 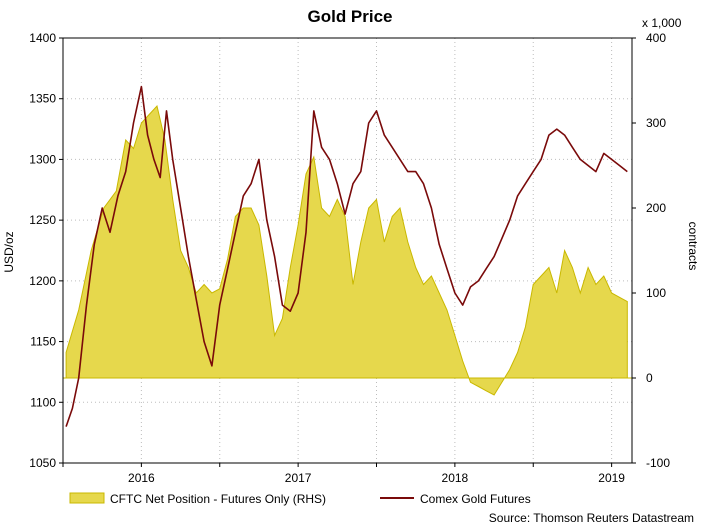 What do you see at coordinates (9, 251) in the screenshot?
I see `y-axis-title: USD/oz` at bounding box center [9, 251].